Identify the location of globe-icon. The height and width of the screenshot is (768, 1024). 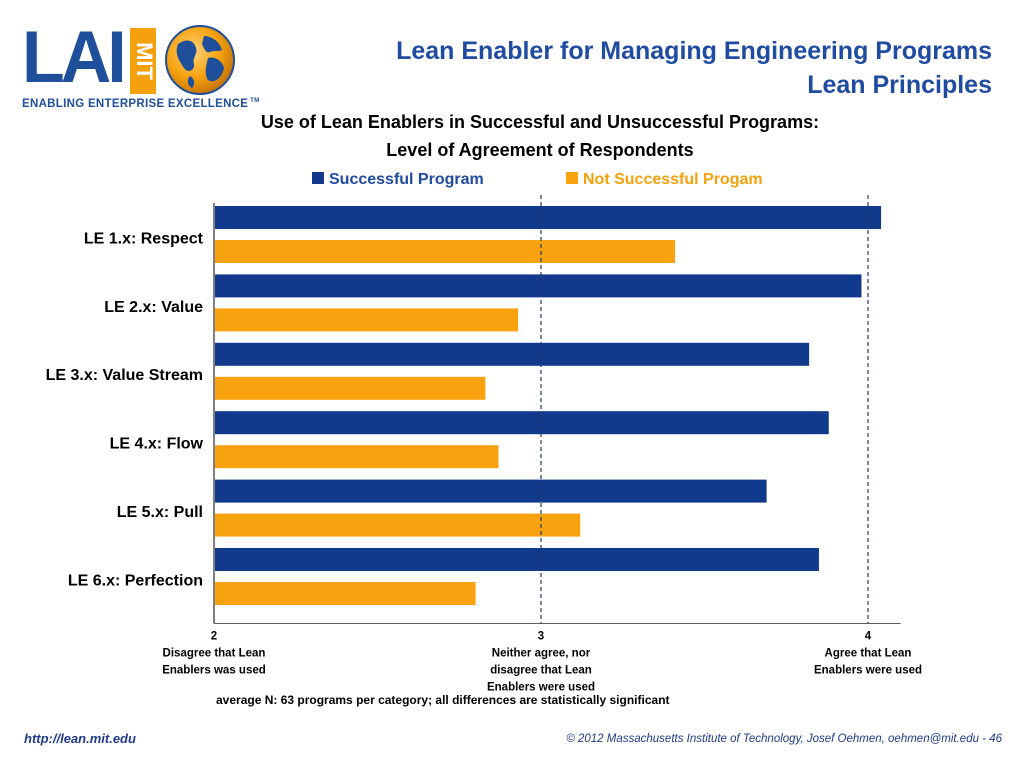
(200, 60).